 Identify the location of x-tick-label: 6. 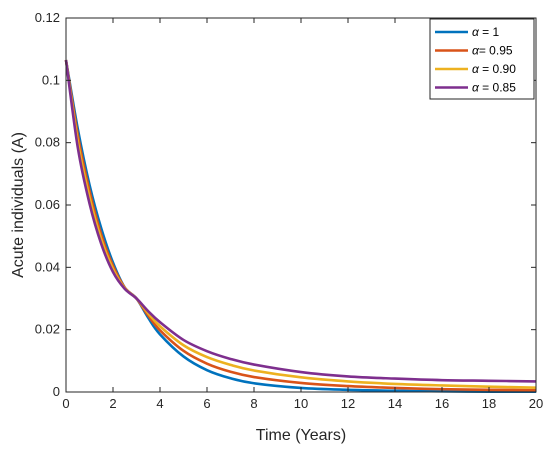
(206, 403).